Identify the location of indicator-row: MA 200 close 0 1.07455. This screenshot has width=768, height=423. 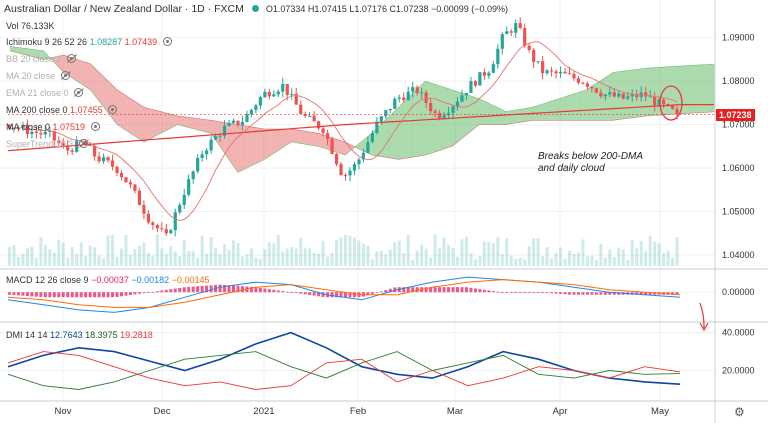
(62, 110).